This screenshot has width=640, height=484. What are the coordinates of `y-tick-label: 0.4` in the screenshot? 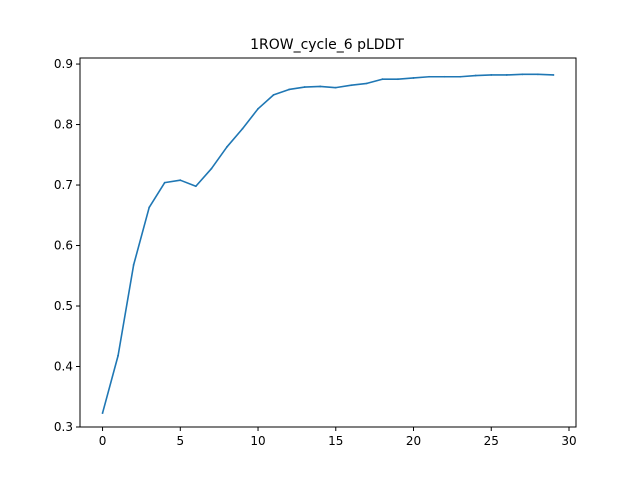 It's located at (63, 367).